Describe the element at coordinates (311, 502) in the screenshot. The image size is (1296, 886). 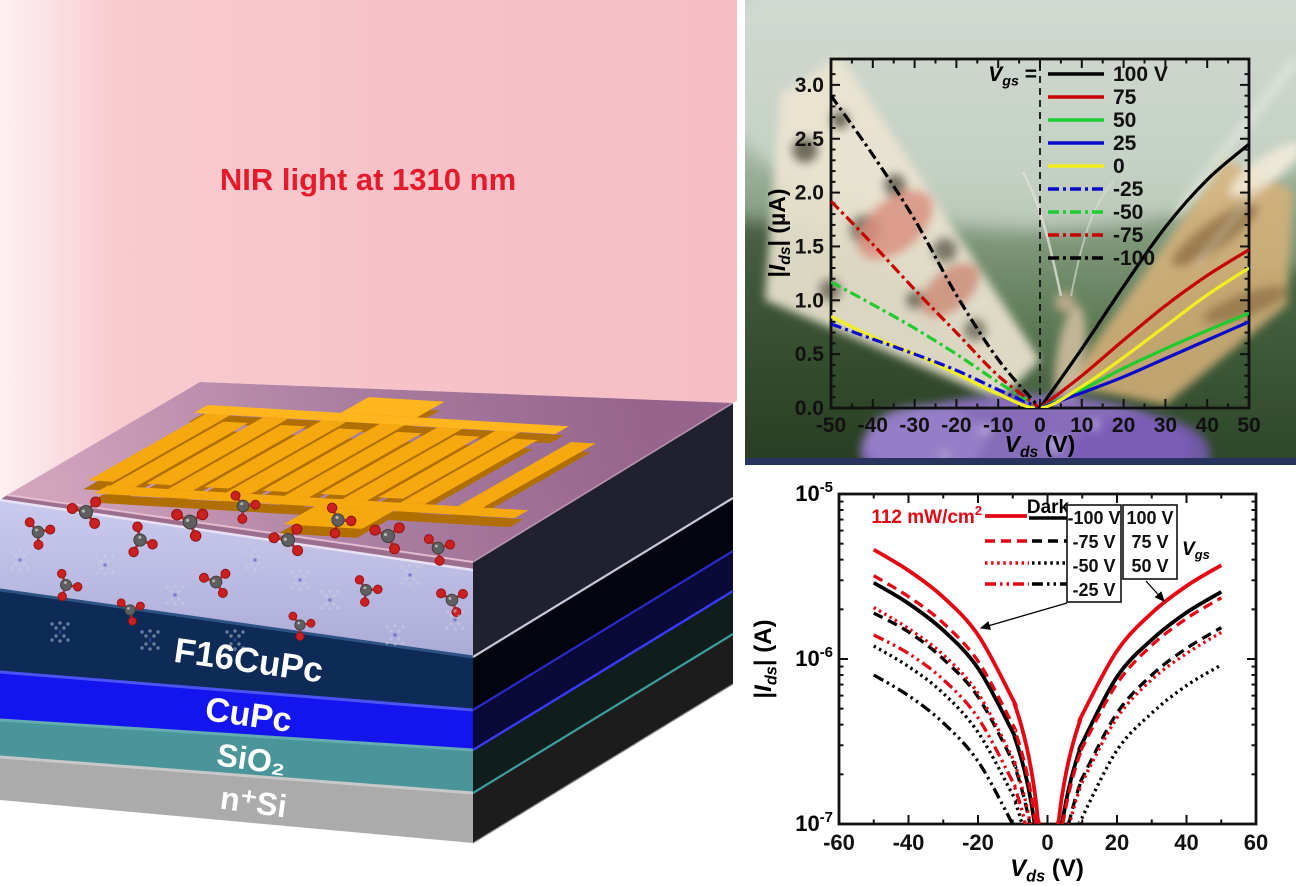
I see `drain-bus-bar` at that location.